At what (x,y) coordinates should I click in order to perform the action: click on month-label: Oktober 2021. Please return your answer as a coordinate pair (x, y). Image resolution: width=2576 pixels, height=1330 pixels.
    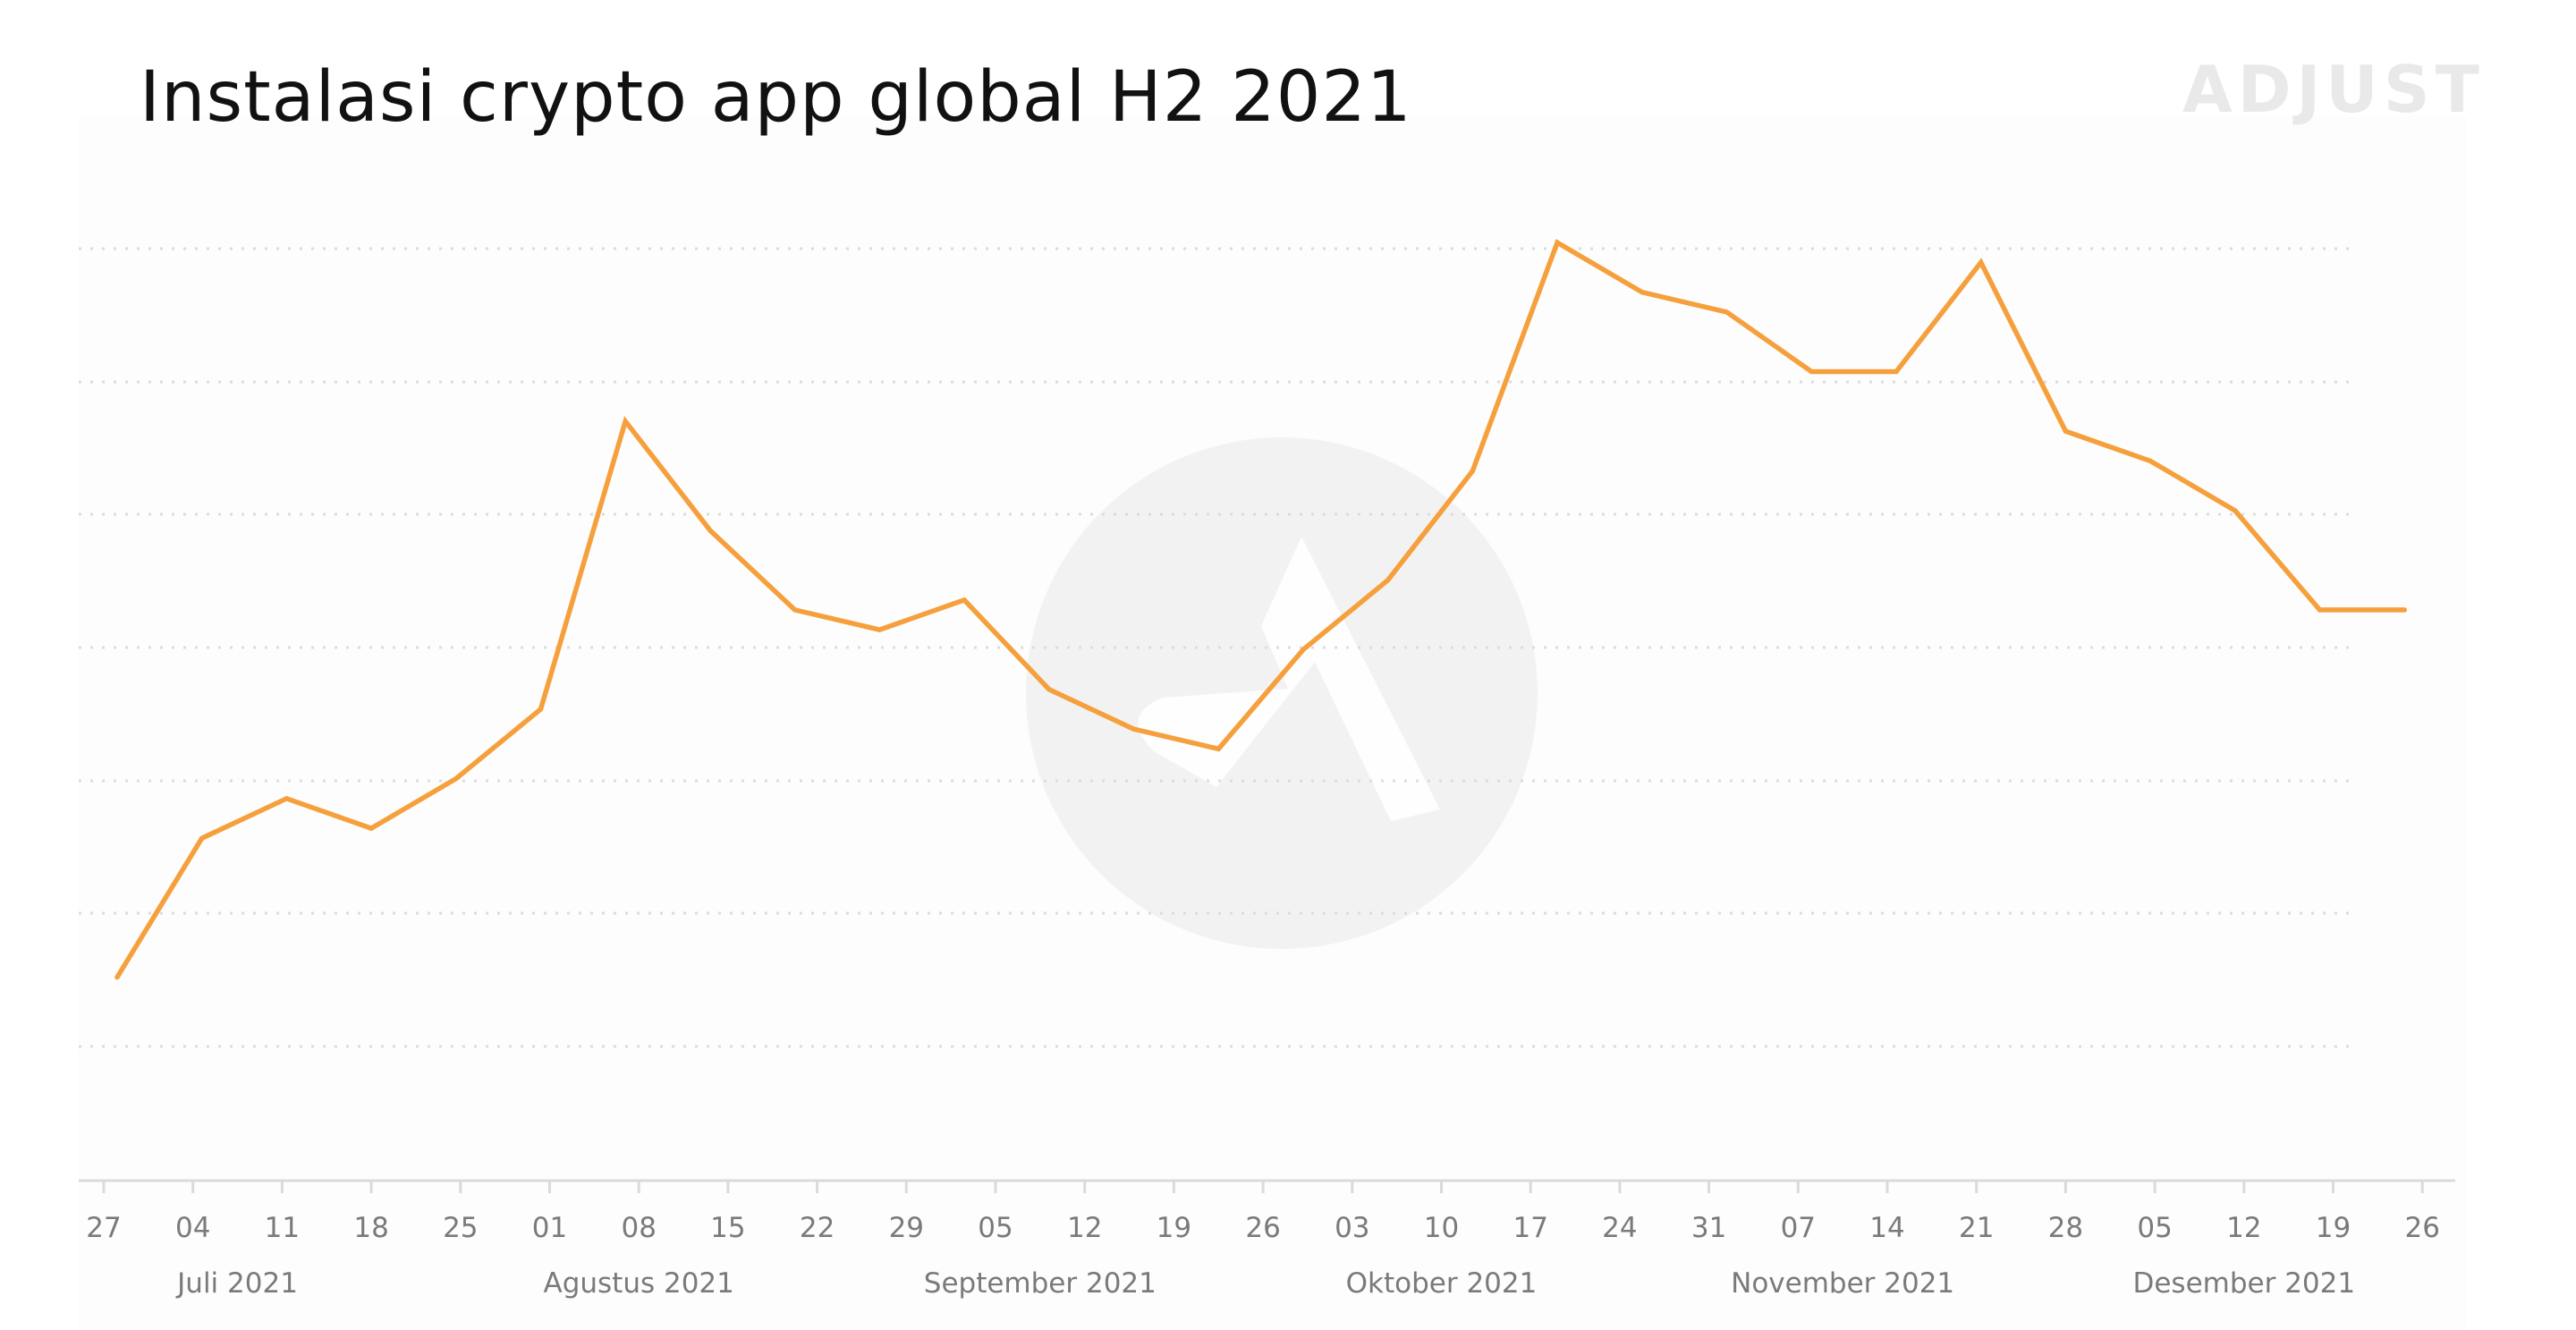
    Looking at the image, I should click on (1442, 1283).